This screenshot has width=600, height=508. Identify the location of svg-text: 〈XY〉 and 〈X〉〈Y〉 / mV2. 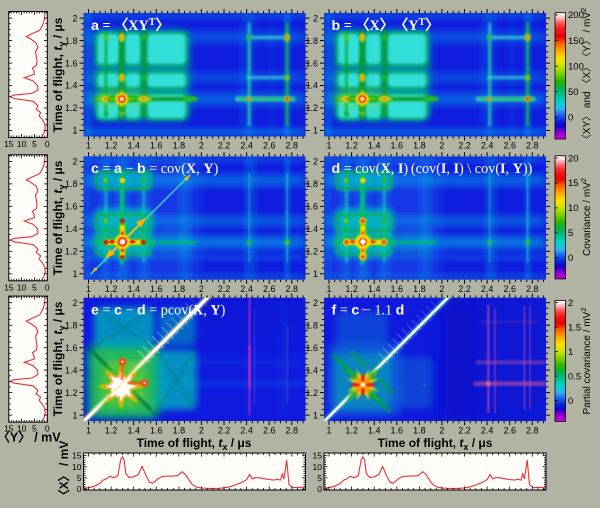
(586, 76).